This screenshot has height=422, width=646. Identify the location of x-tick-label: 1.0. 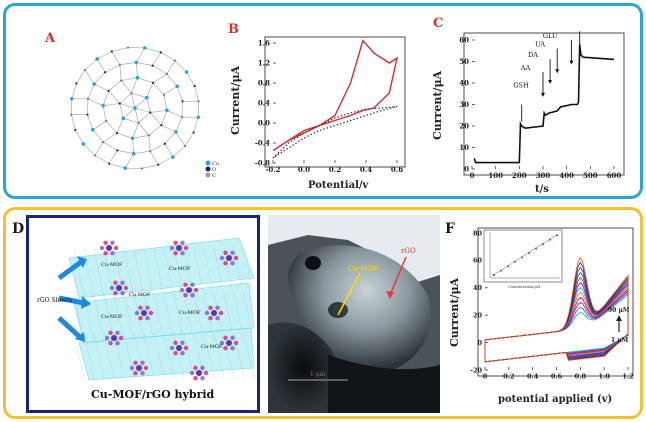
(605, 377).